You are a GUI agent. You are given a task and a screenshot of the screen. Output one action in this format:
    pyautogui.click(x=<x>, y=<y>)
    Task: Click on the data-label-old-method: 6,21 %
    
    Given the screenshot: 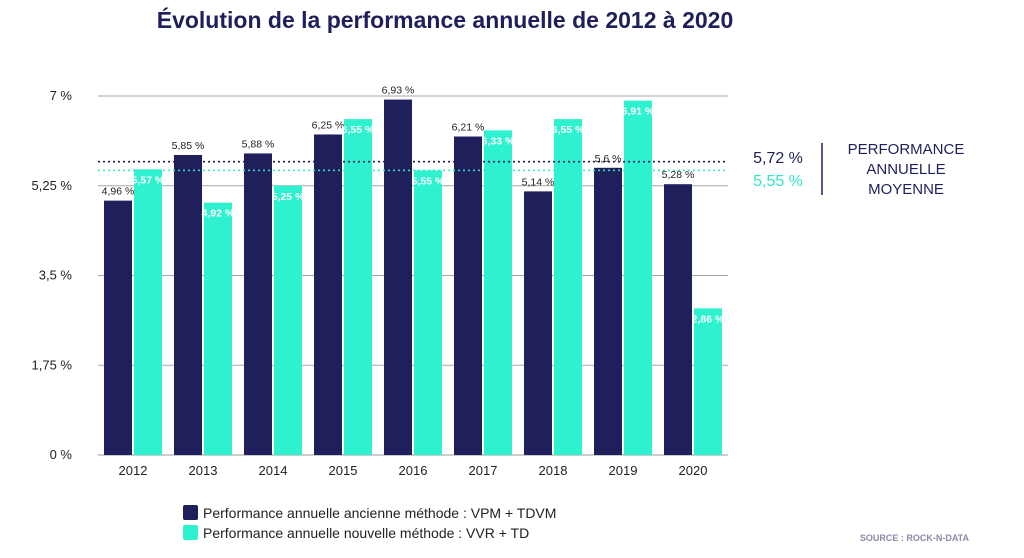 What is the action you would take?
    pyautogui.click(x=468, y=128)
    